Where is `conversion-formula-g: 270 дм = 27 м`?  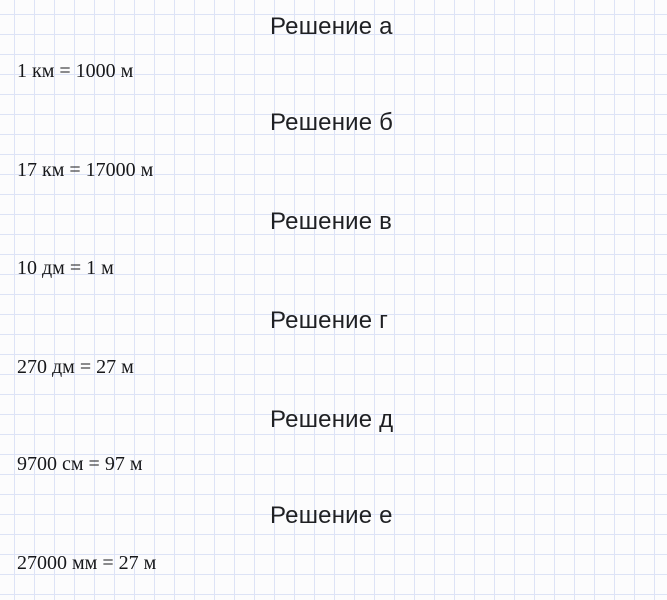
conversion-formula-g: 270 дм = 27 м is located at coordinates (75, 367).